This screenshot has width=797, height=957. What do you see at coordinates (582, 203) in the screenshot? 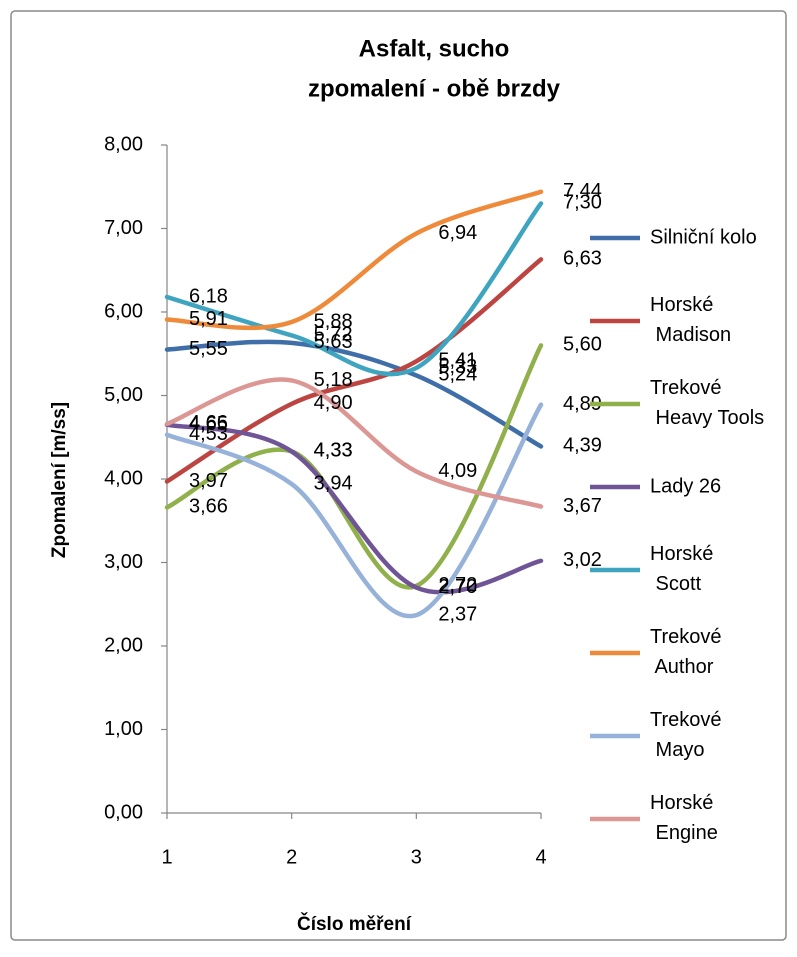
I see `data-label: 7,30` at bounding box center [582, 203].